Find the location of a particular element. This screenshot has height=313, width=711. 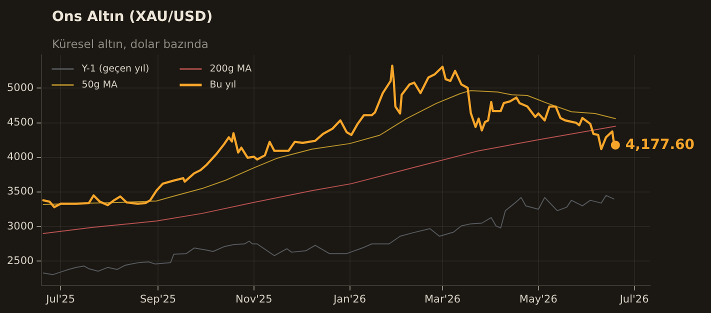

legend-label: Bu yıl is located at coordinates (223, 84).